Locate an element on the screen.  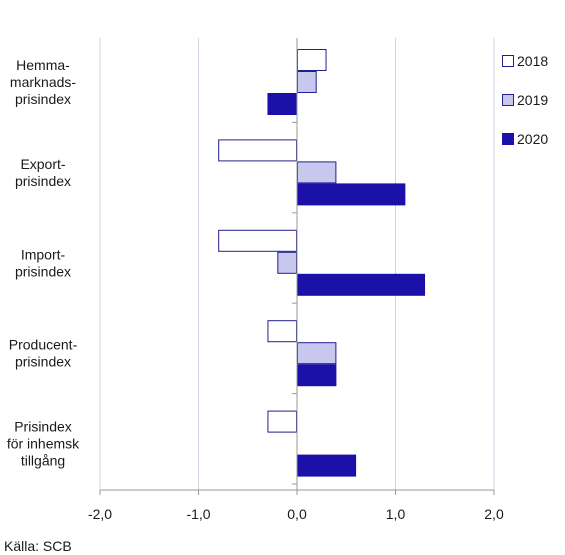
x-tick-label-4: 2,0 is located at coordinates (494, 514).